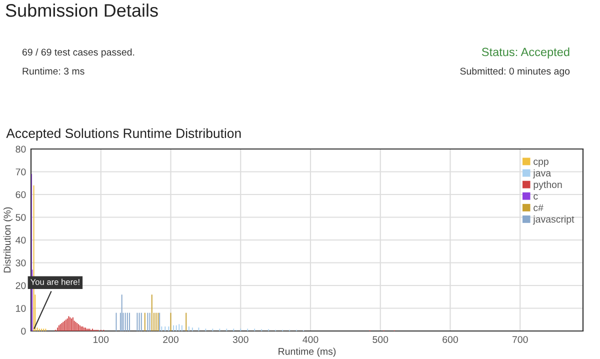 The height and width of the screenshot is (359, 600). What do you see at coordinates (539, 208) in the screenshot?
I see `legend-label: c#` at bounding box center [539, 208].